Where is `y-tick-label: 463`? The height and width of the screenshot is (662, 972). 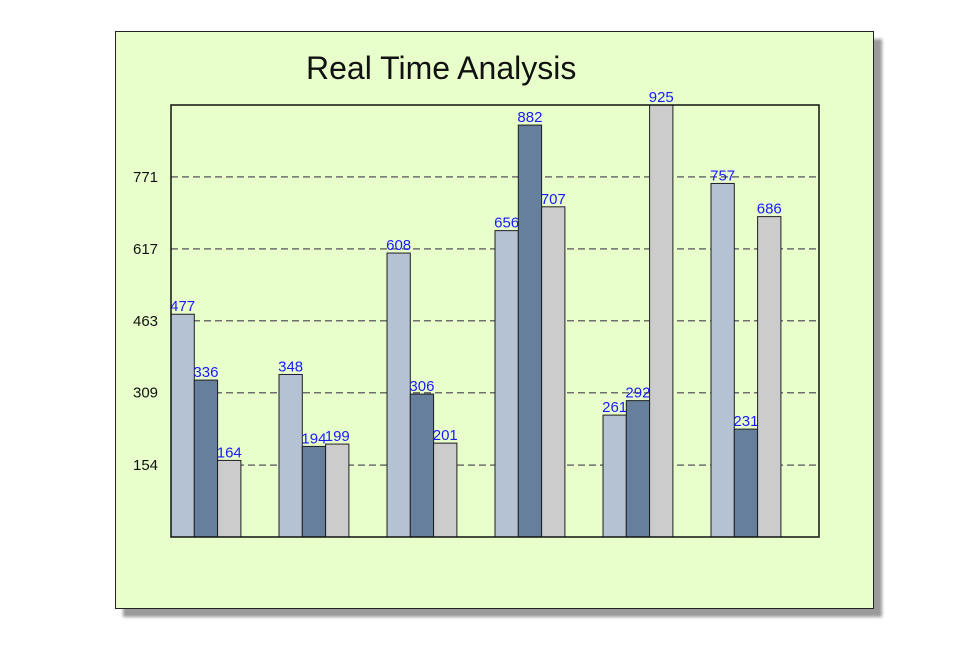
y-tick-label: 463 is located at coordinates (145, 321).